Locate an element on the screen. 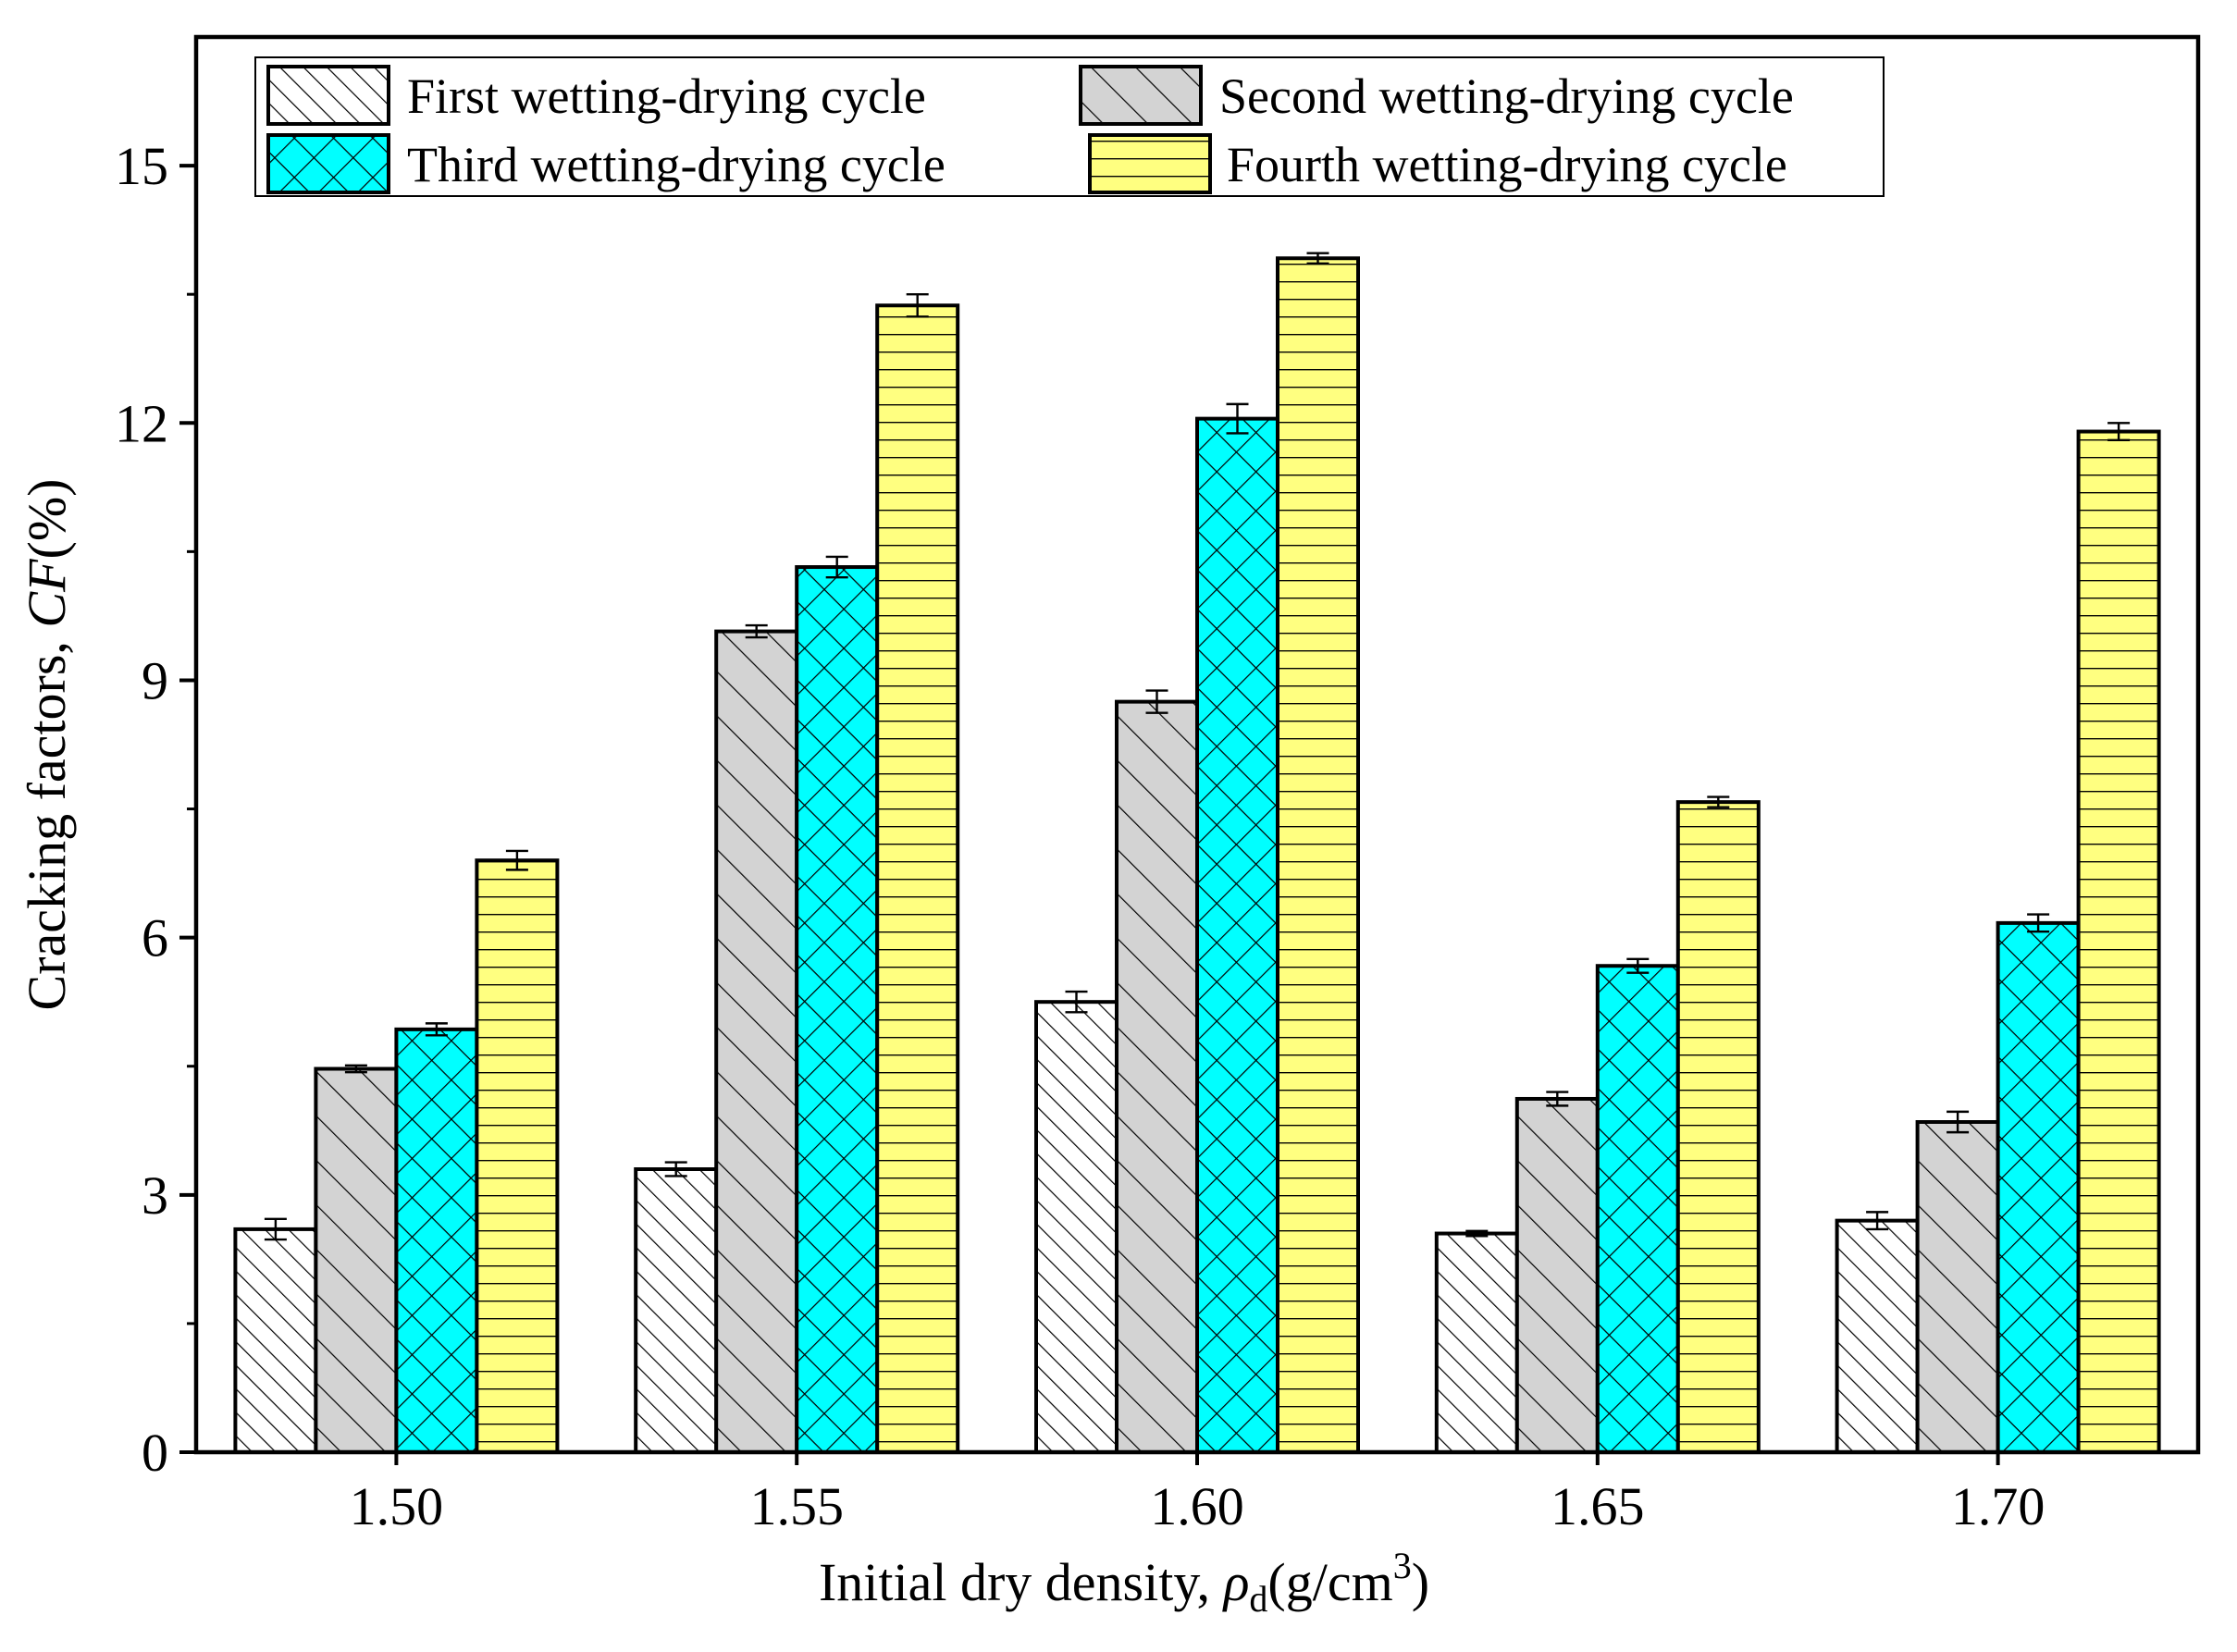  error-bar-third-1.50 is located at coordinates (437, 1029).